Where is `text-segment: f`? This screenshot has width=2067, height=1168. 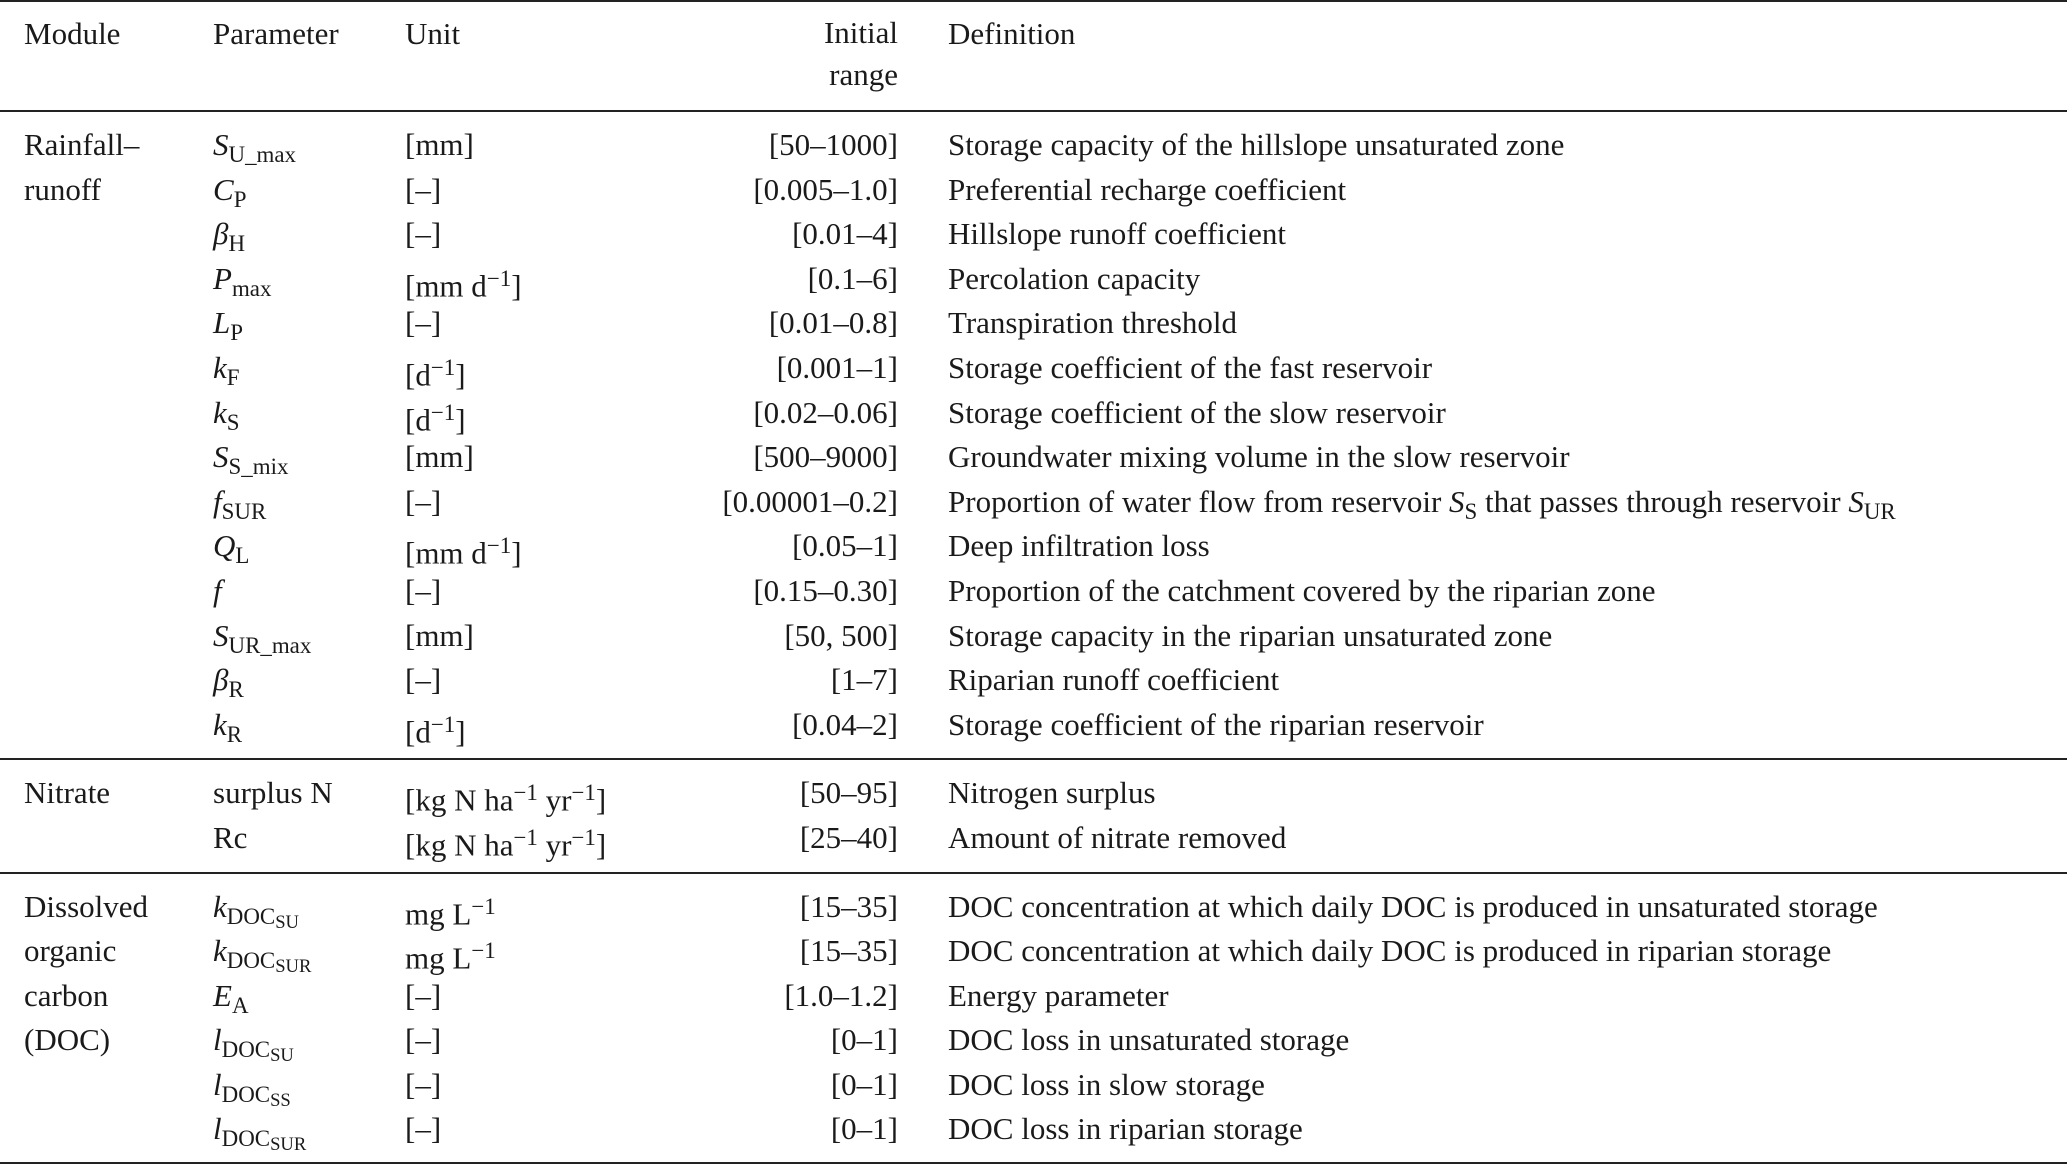
text-segment: f is located at coordinates (217, 501).